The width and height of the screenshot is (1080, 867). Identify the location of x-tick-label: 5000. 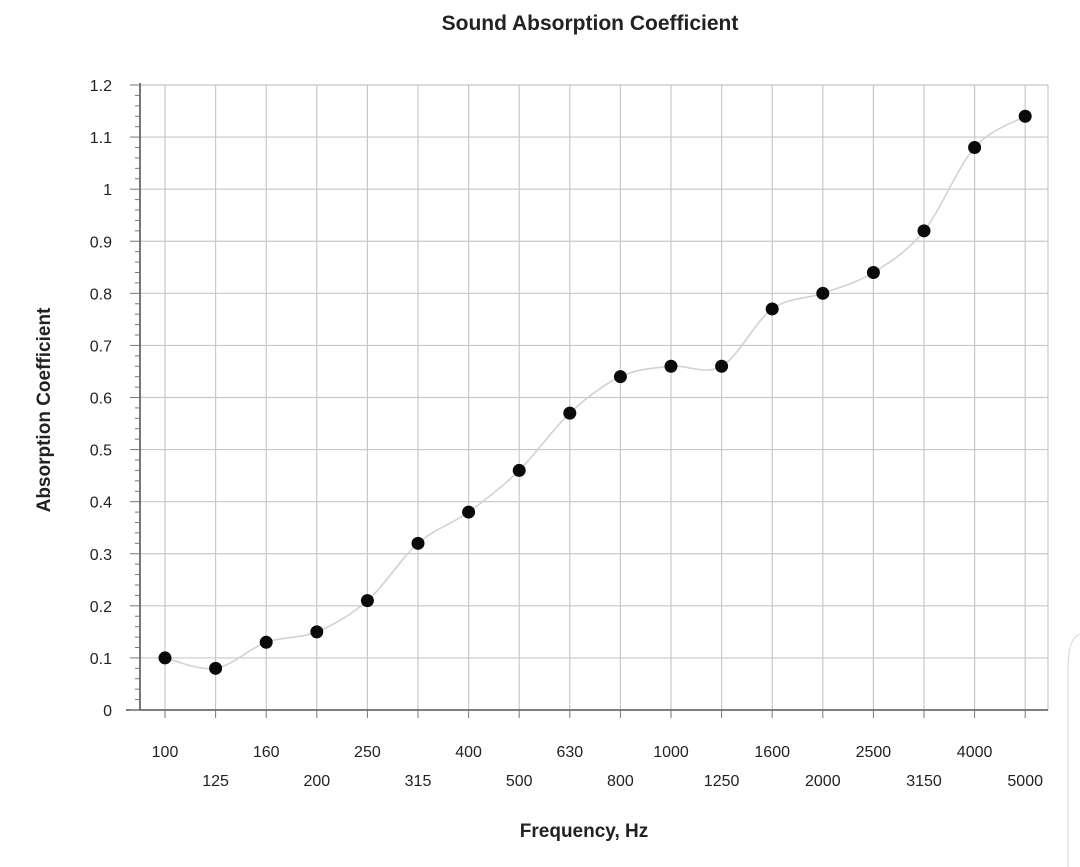
(1025, 781).